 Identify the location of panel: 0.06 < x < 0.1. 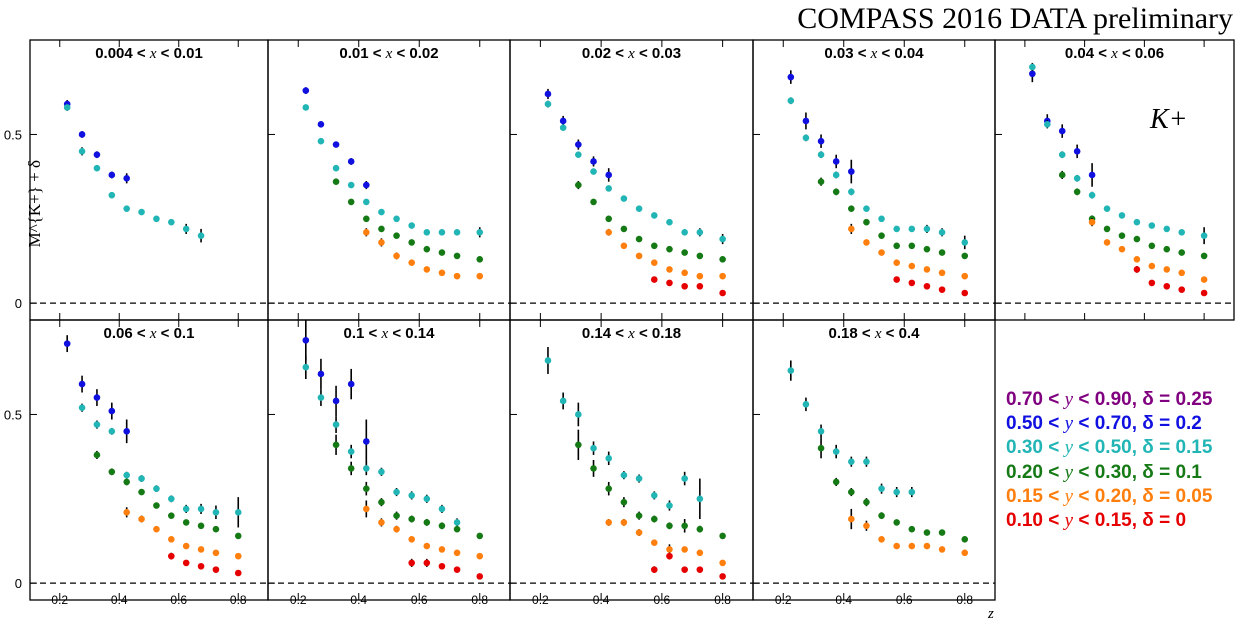
(149, 460).